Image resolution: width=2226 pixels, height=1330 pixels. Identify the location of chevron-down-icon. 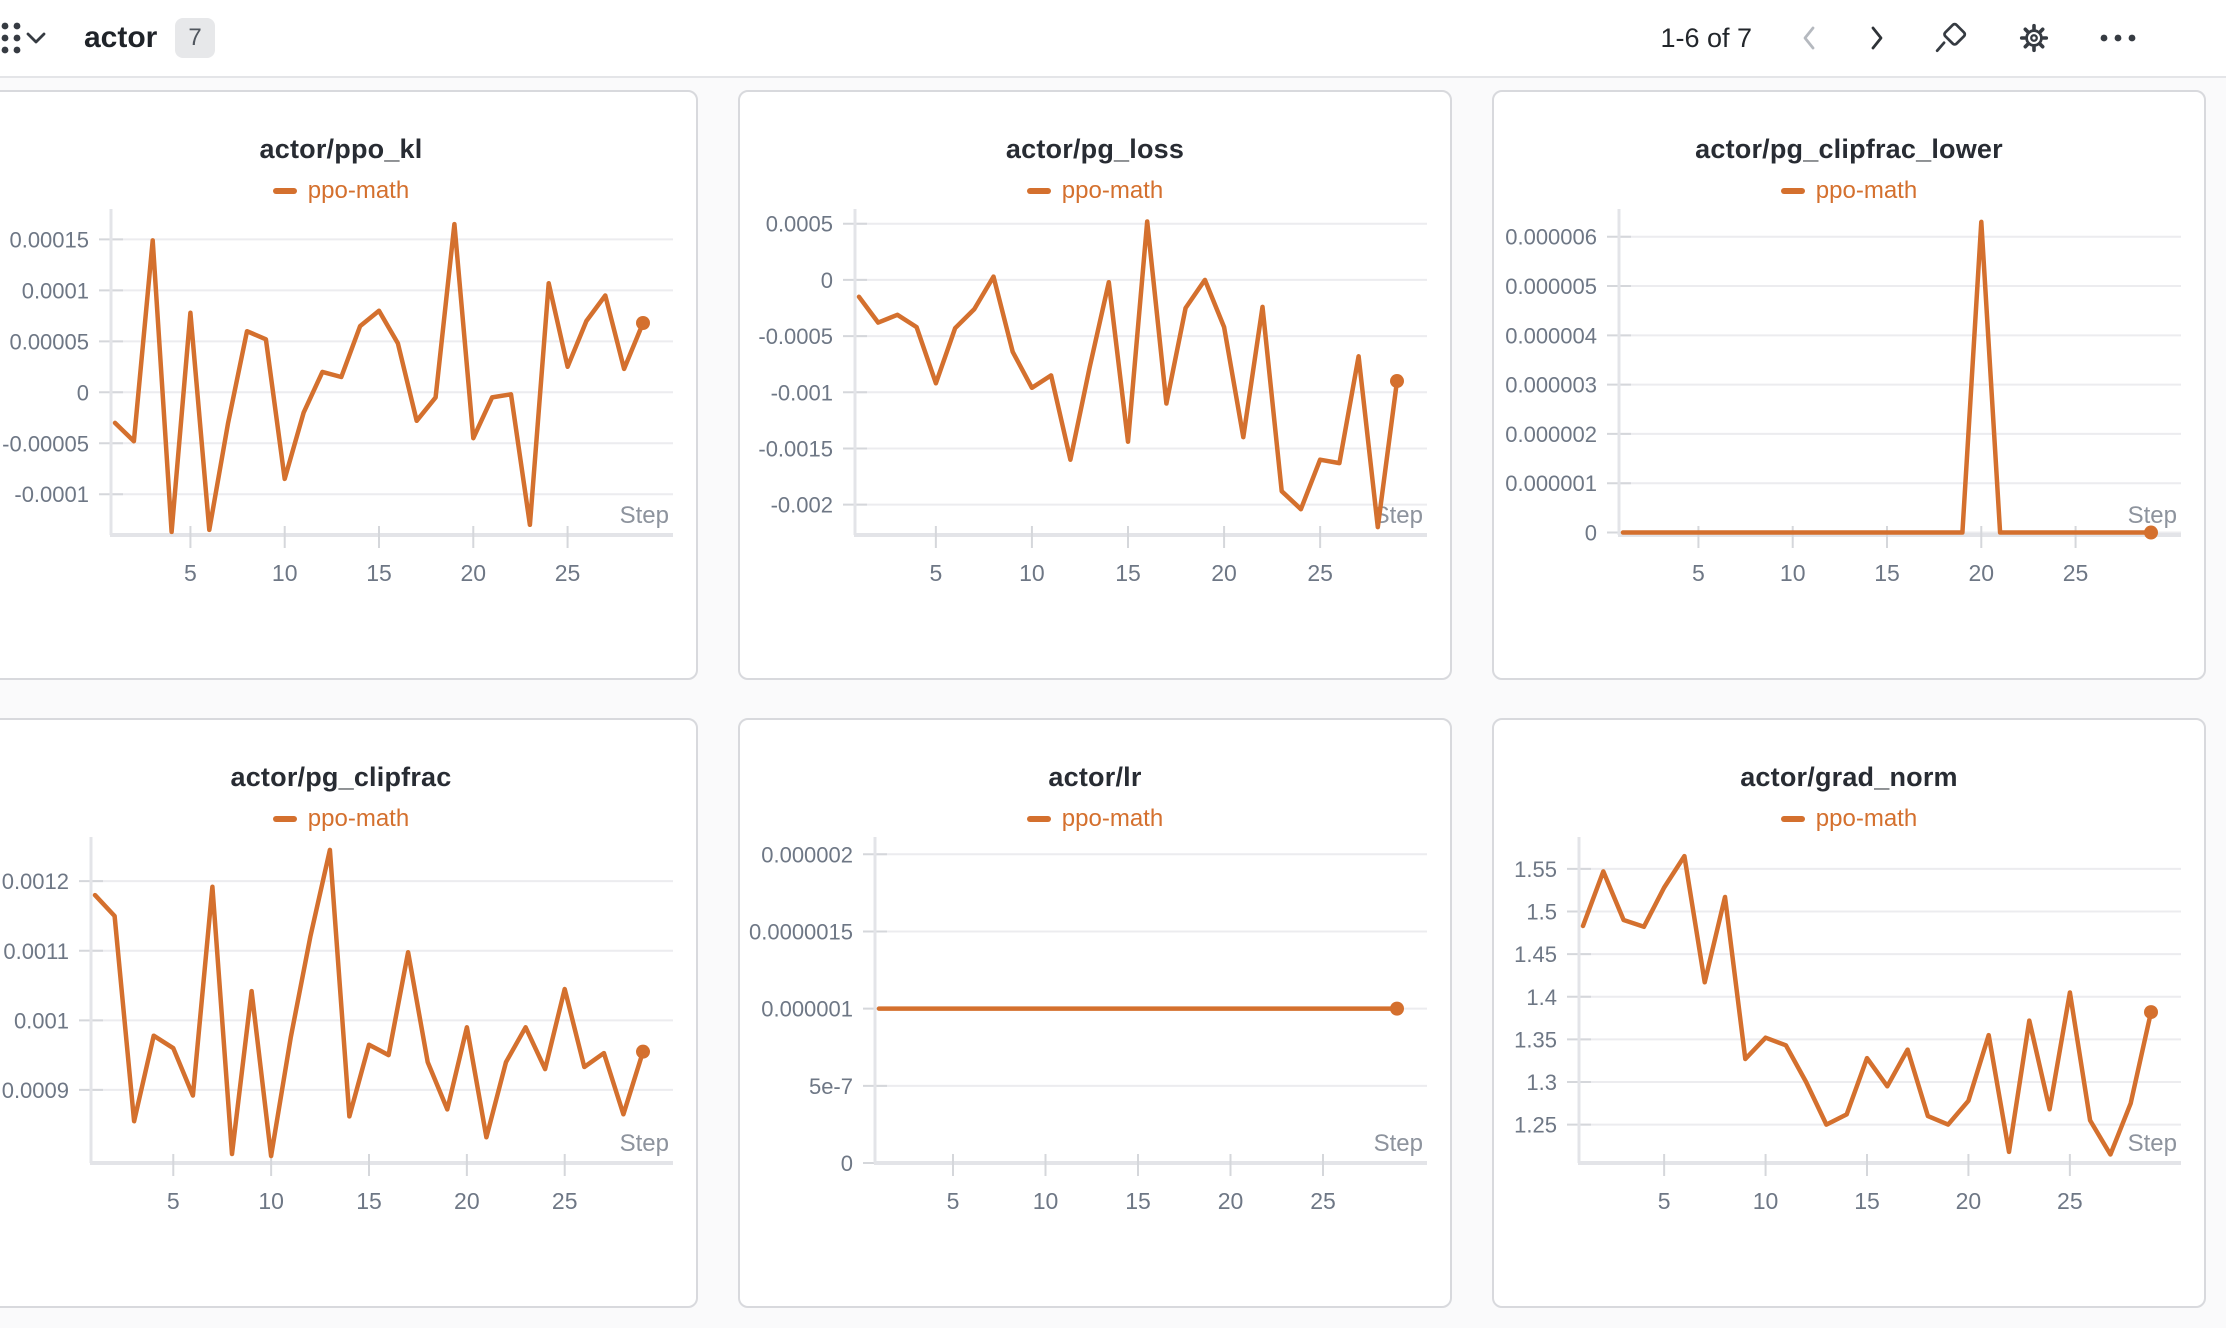
(36, 38).